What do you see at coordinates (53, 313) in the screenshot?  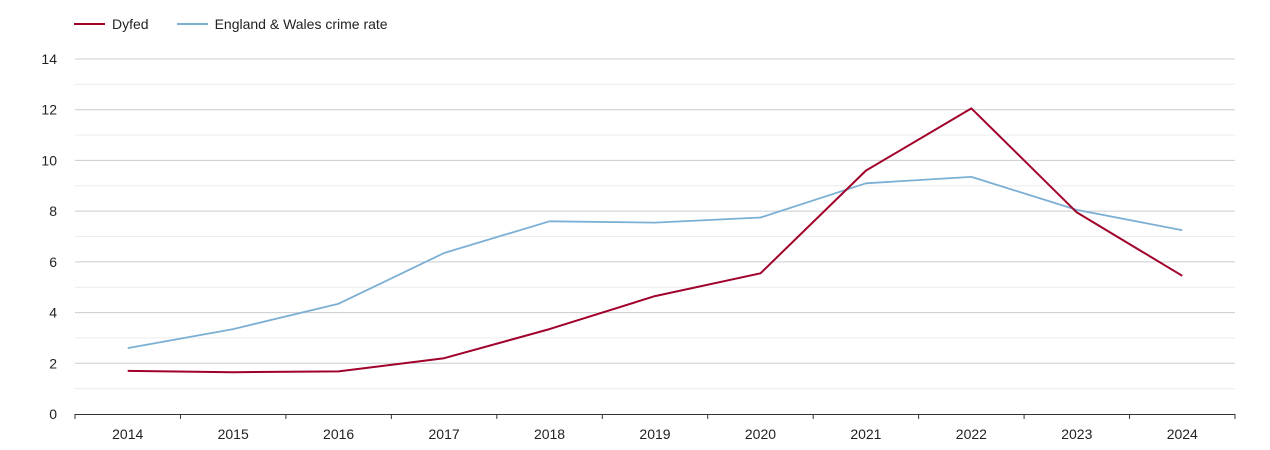 I see `y-tick-label: 4` at bounding box center [53, 313].